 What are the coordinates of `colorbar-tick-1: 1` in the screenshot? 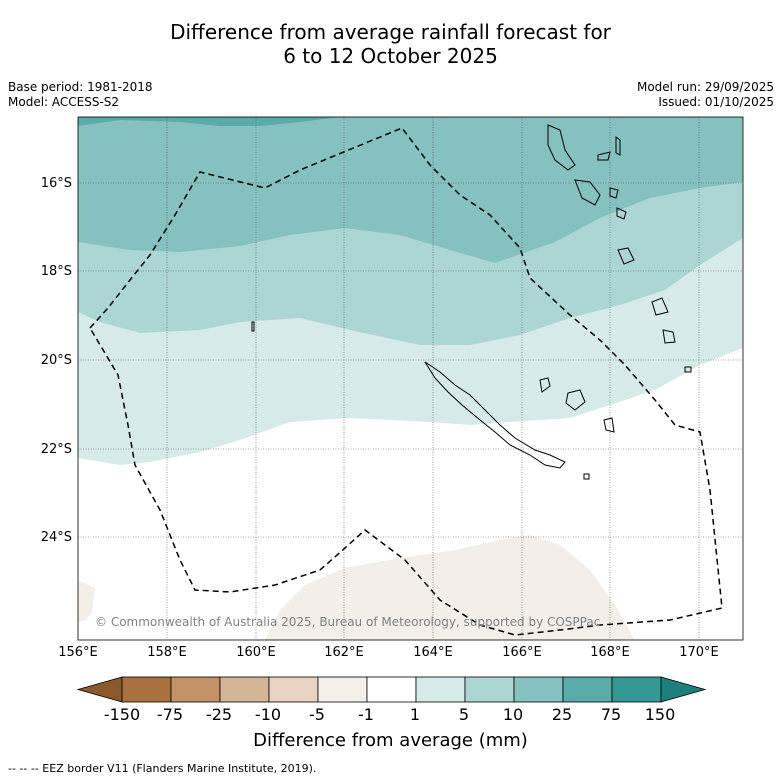 It's located at (415, 714).